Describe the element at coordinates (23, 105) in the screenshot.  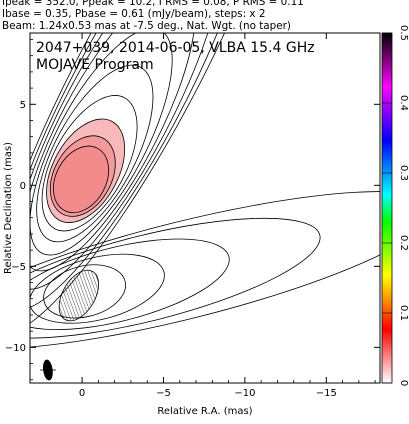
I see `y-tick-label: 5` at that location.